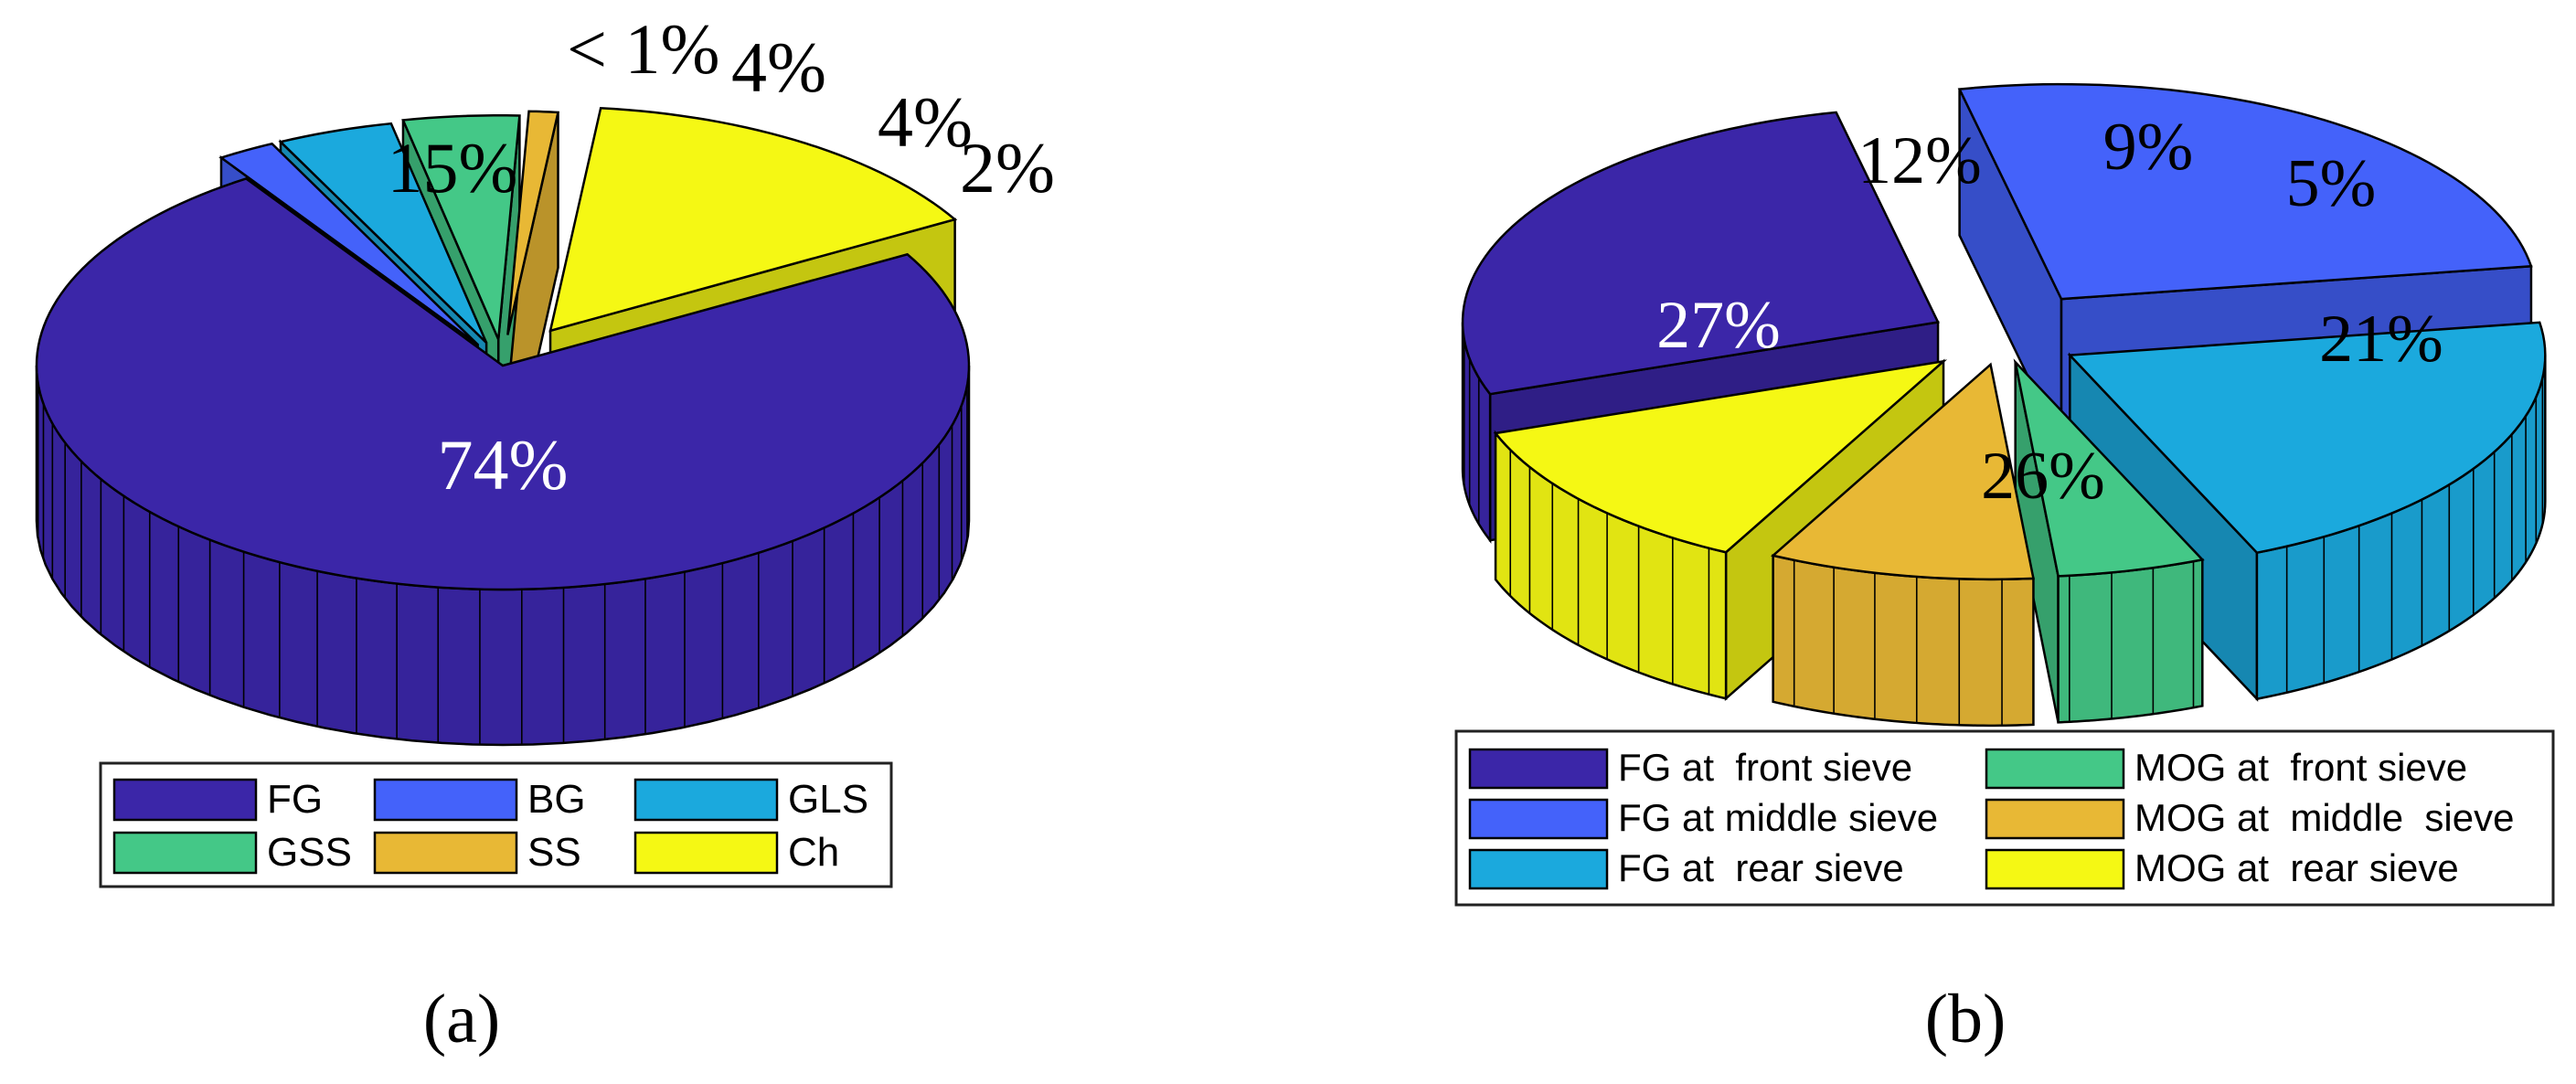  Describe the element at coordinates (643, 49) in the screenshot. I see `pie-a-data-label-ss: < 1%` at that location.